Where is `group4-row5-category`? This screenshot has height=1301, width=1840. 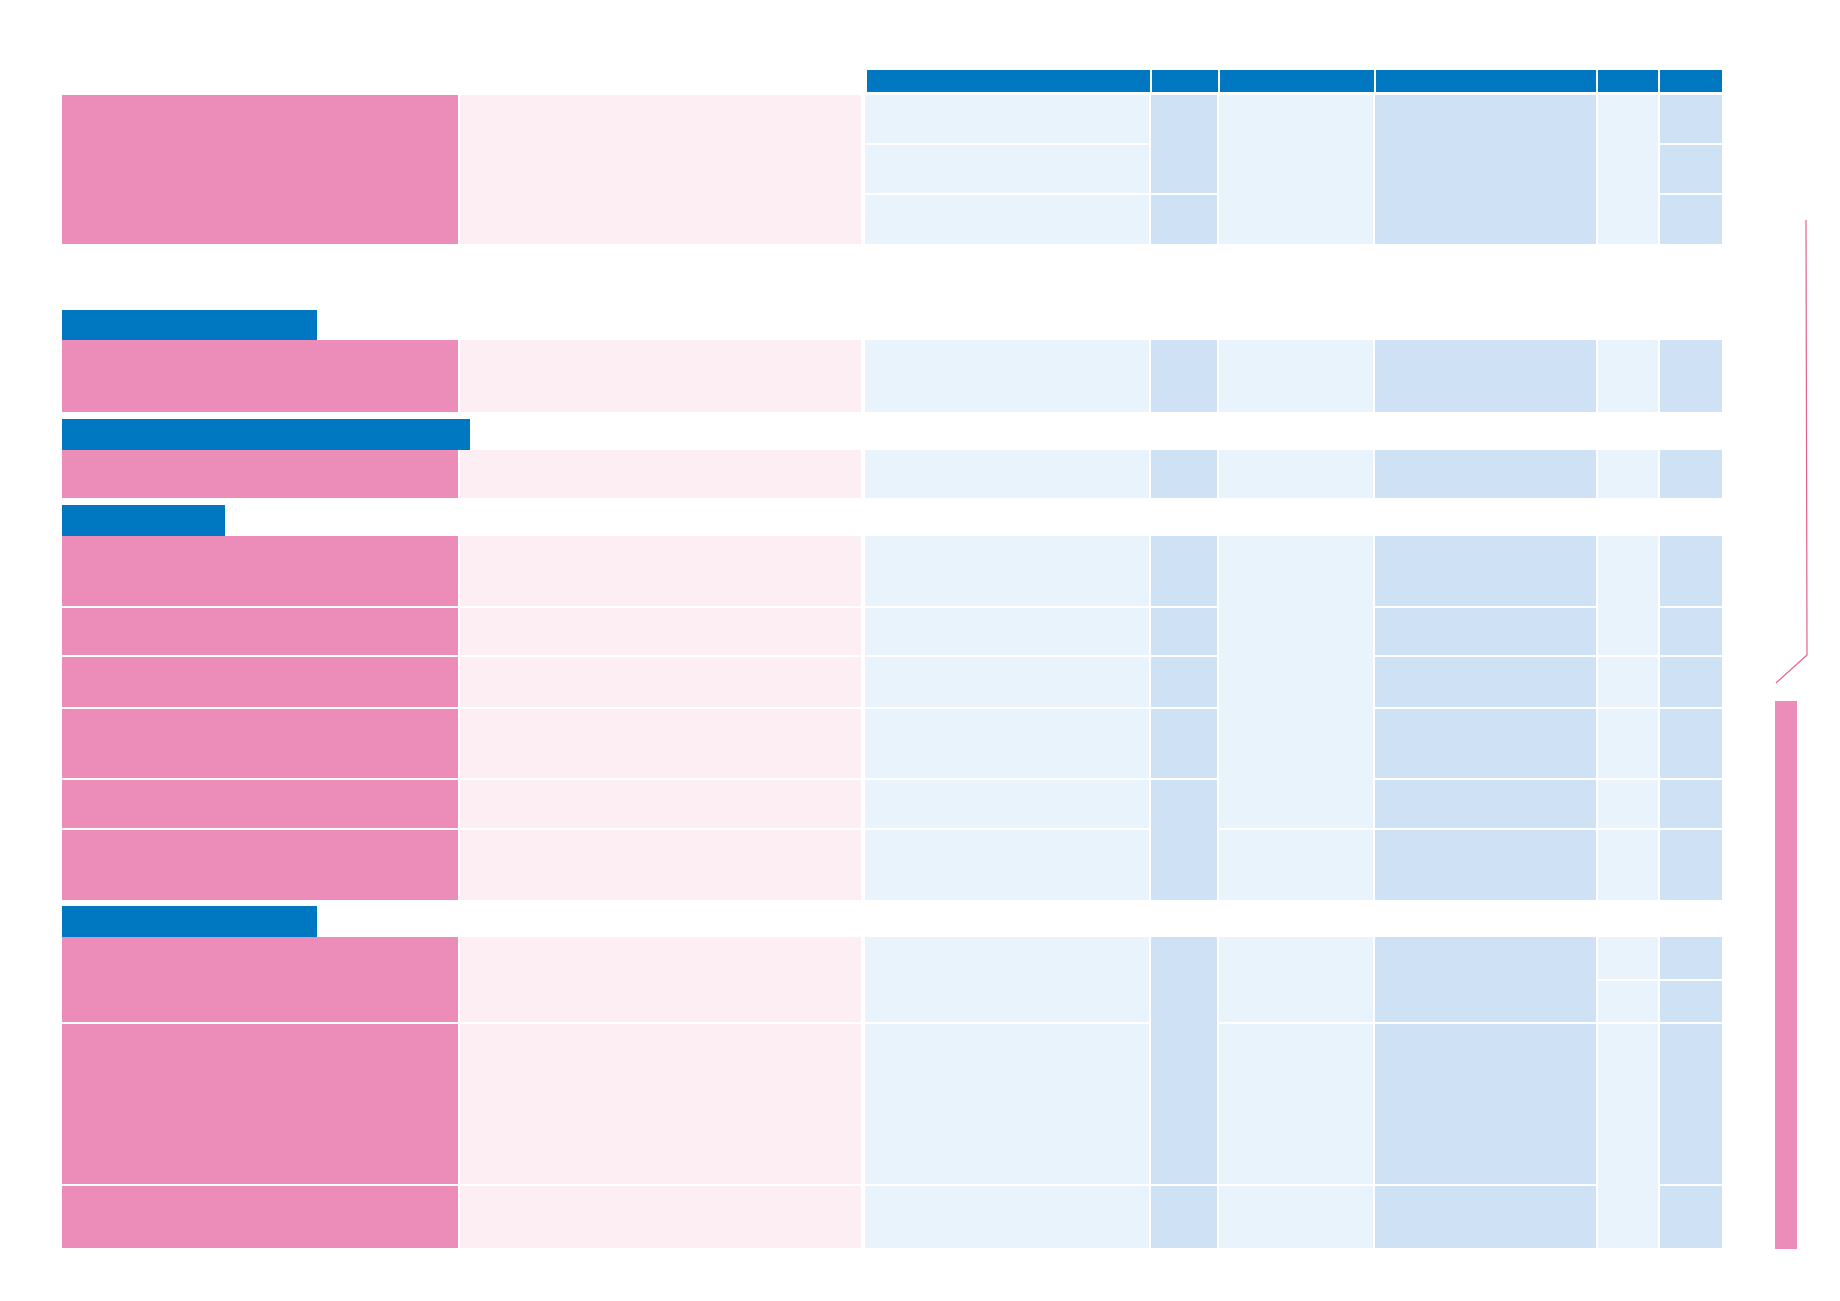
group4-row5-category is located at coordinates (260, 804).